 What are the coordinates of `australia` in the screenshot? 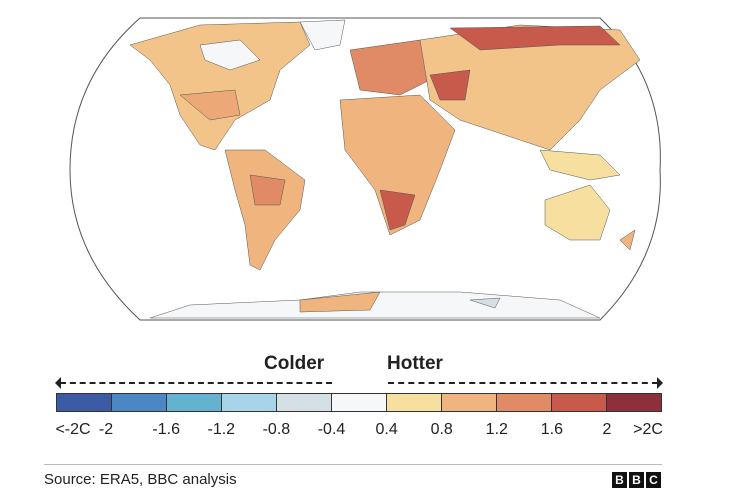 It's located at (590, 217).